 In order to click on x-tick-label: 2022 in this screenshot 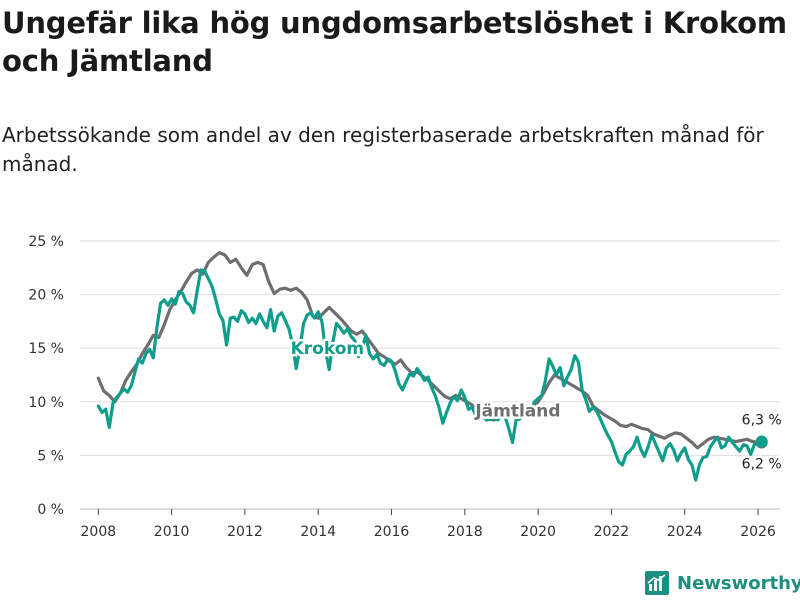, I will do `click(612, 532)`.